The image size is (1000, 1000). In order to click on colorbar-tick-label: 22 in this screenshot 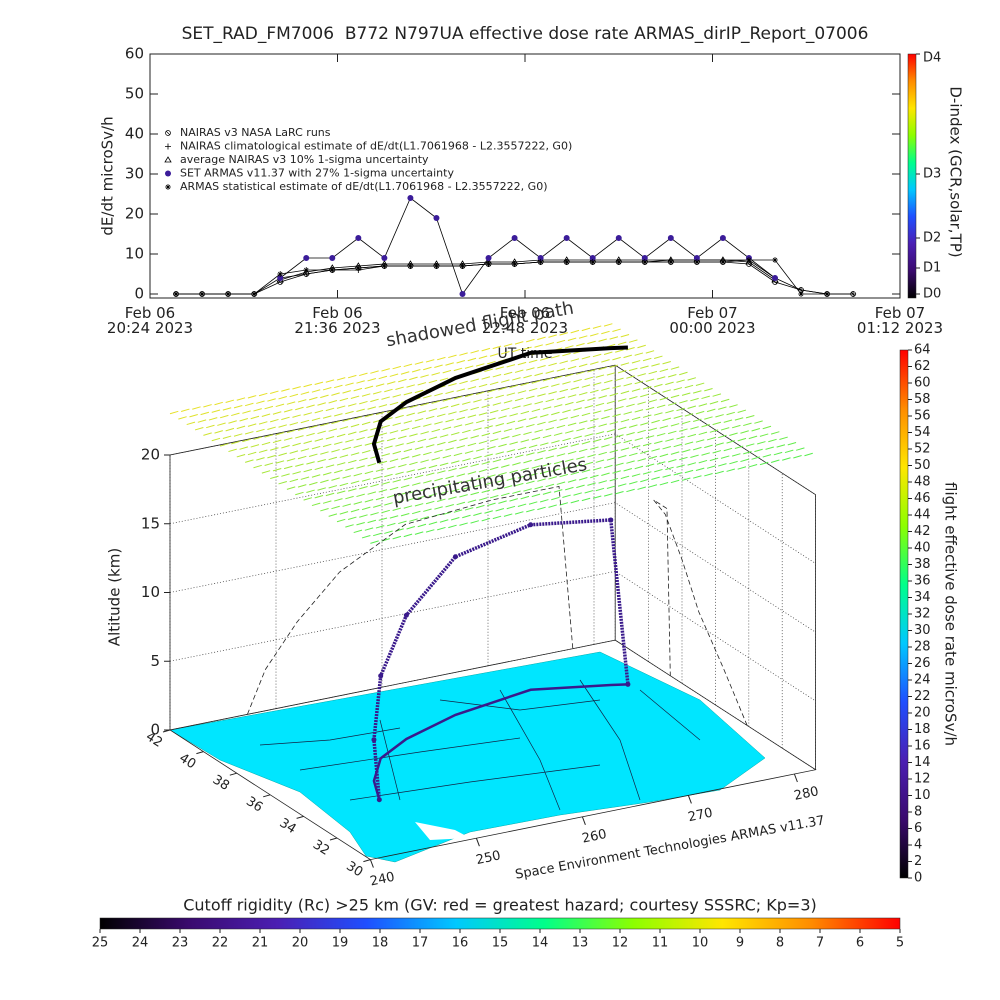, I will do `click(922, 696)`.